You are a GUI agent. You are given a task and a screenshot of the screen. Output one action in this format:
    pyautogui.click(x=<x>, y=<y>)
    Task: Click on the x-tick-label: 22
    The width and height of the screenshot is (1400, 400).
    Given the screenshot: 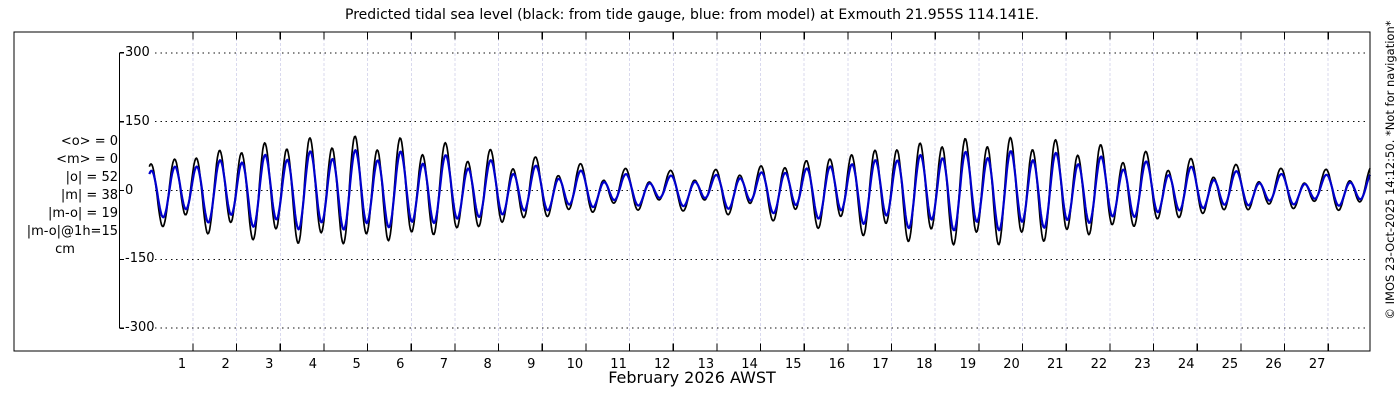 What is the action you would take?
    pyautogui.click(x=1099, y=364)
    